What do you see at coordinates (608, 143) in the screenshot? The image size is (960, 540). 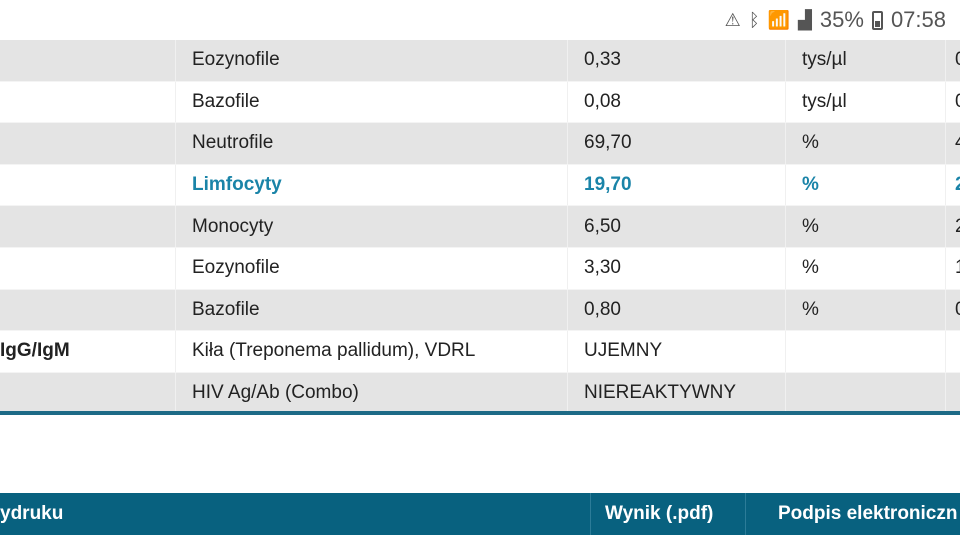 I see `test-value: 69,70` at bounding box center [608, 143].